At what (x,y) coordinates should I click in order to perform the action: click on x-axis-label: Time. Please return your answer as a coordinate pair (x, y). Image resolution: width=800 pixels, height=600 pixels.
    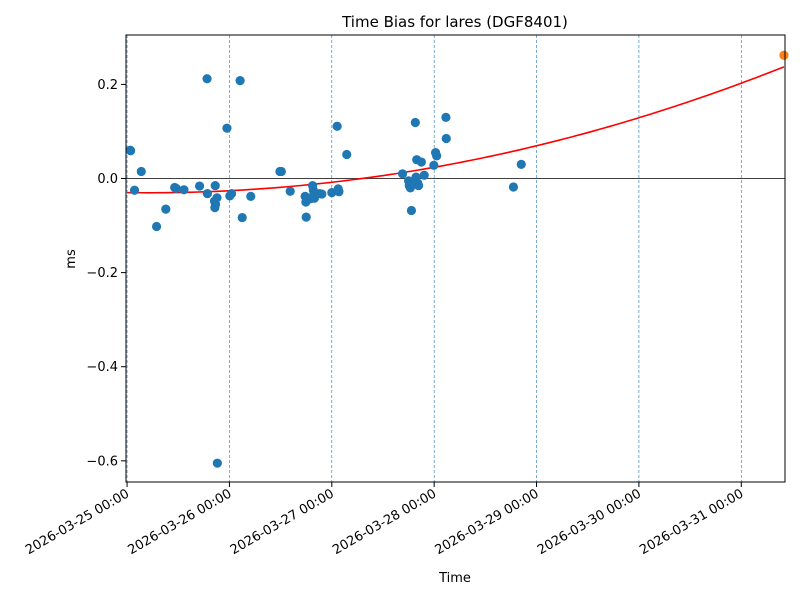
    Looking at the image, I should click on (454, 578).